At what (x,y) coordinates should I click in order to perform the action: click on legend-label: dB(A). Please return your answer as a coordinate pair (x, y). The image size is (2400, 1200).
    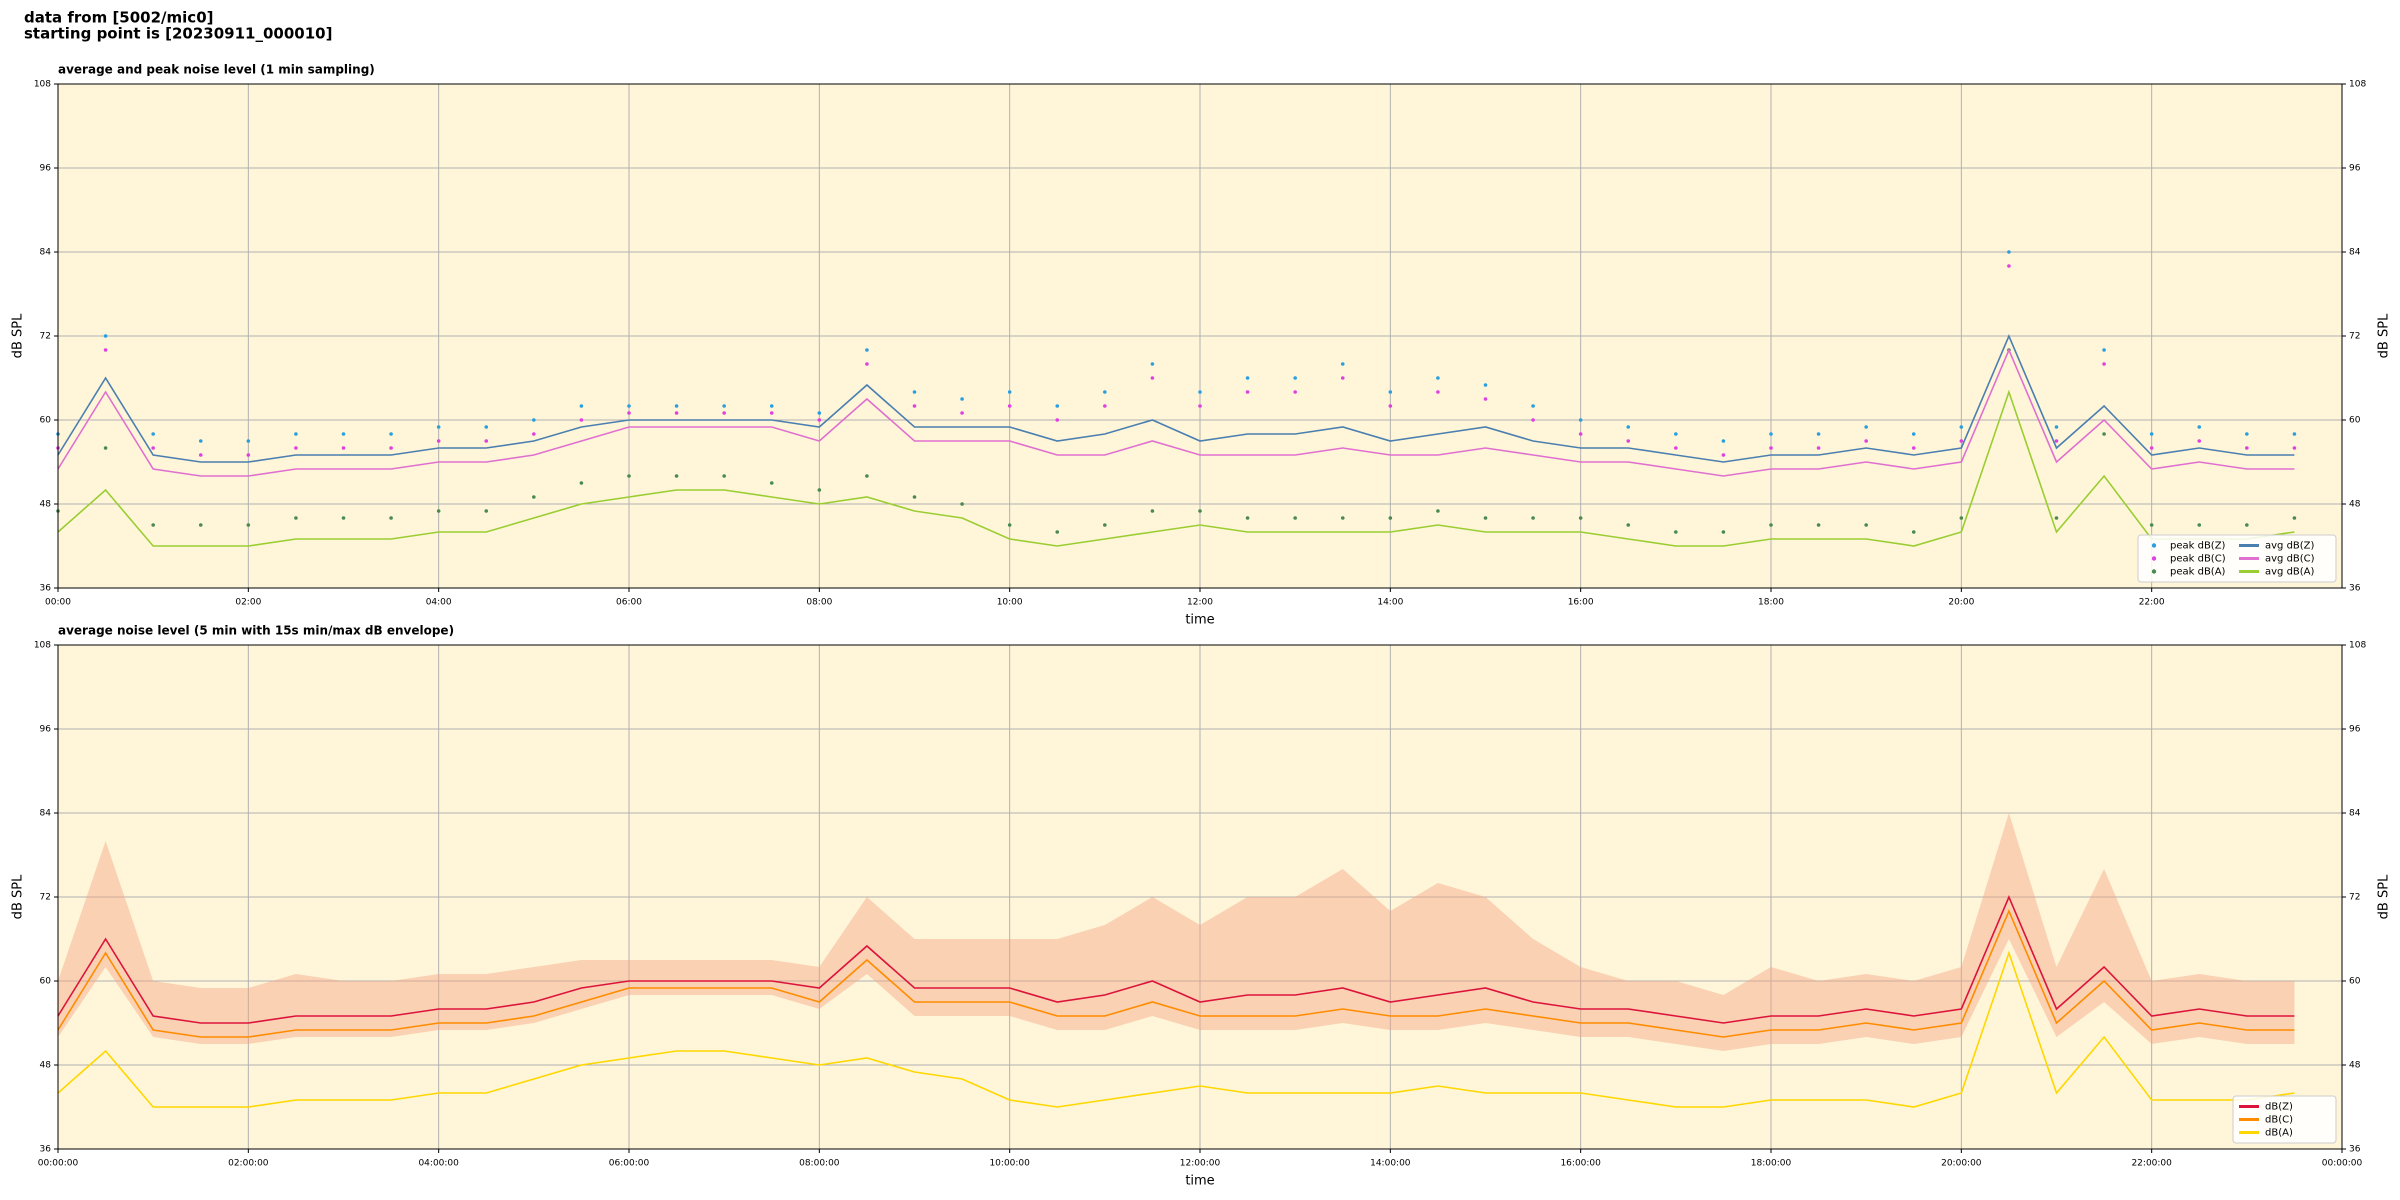
    Looking at the image, I should click on (2279, 1133).